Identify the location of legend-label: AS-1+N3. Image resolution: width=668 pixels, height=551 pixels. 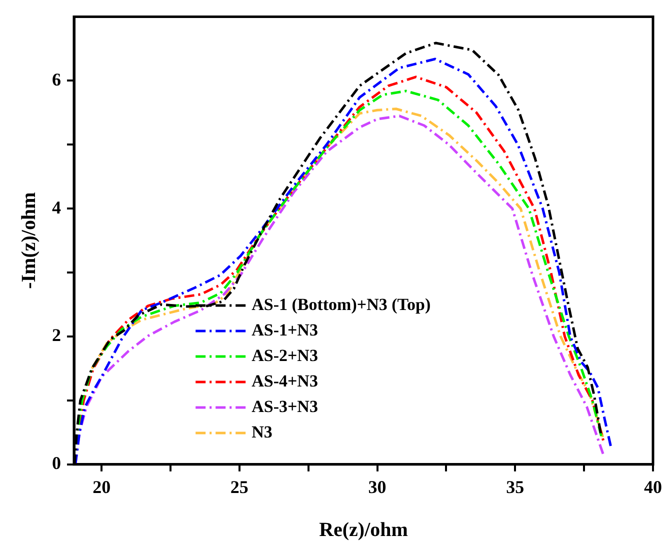
(285, 330).